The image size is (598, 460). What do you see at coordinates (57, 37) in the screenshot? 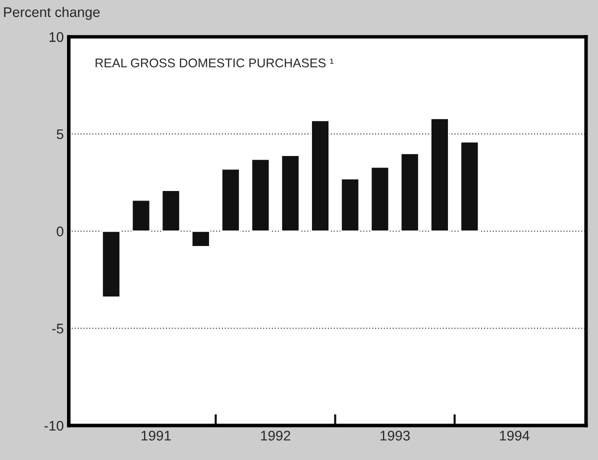
I see `y-tick-label: 10` at bounding box center [57, 37].